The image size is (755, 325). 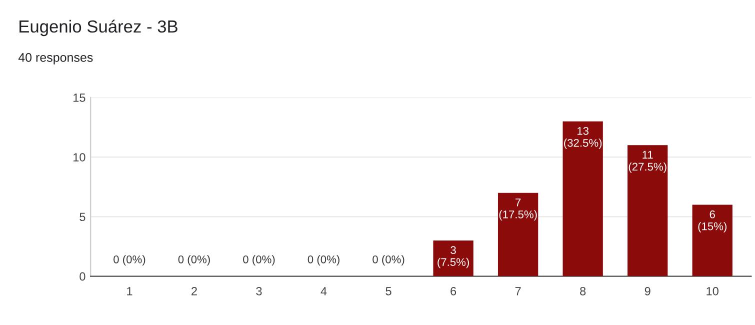 What do you see at coordinates (80, 98) in the screenshot?
I see `y-tick-label: 15` at bounding box center [80, 98].